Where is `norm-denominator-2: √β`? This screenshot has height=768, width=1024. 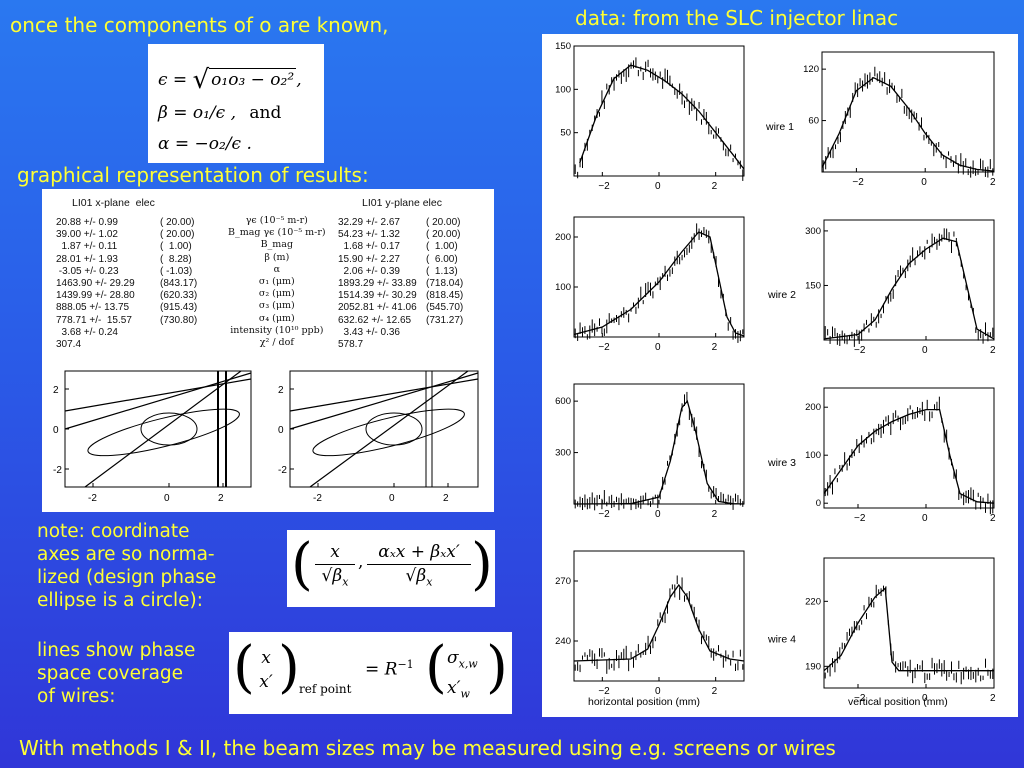 norm-denominator-2: √β is located at coordinates (416, 576).